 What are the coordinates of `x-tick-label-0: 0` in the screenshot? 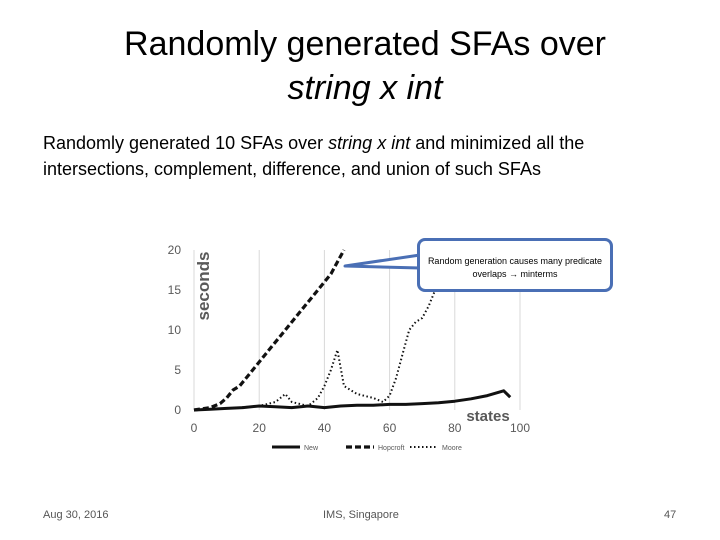 It's located at (194, 428).